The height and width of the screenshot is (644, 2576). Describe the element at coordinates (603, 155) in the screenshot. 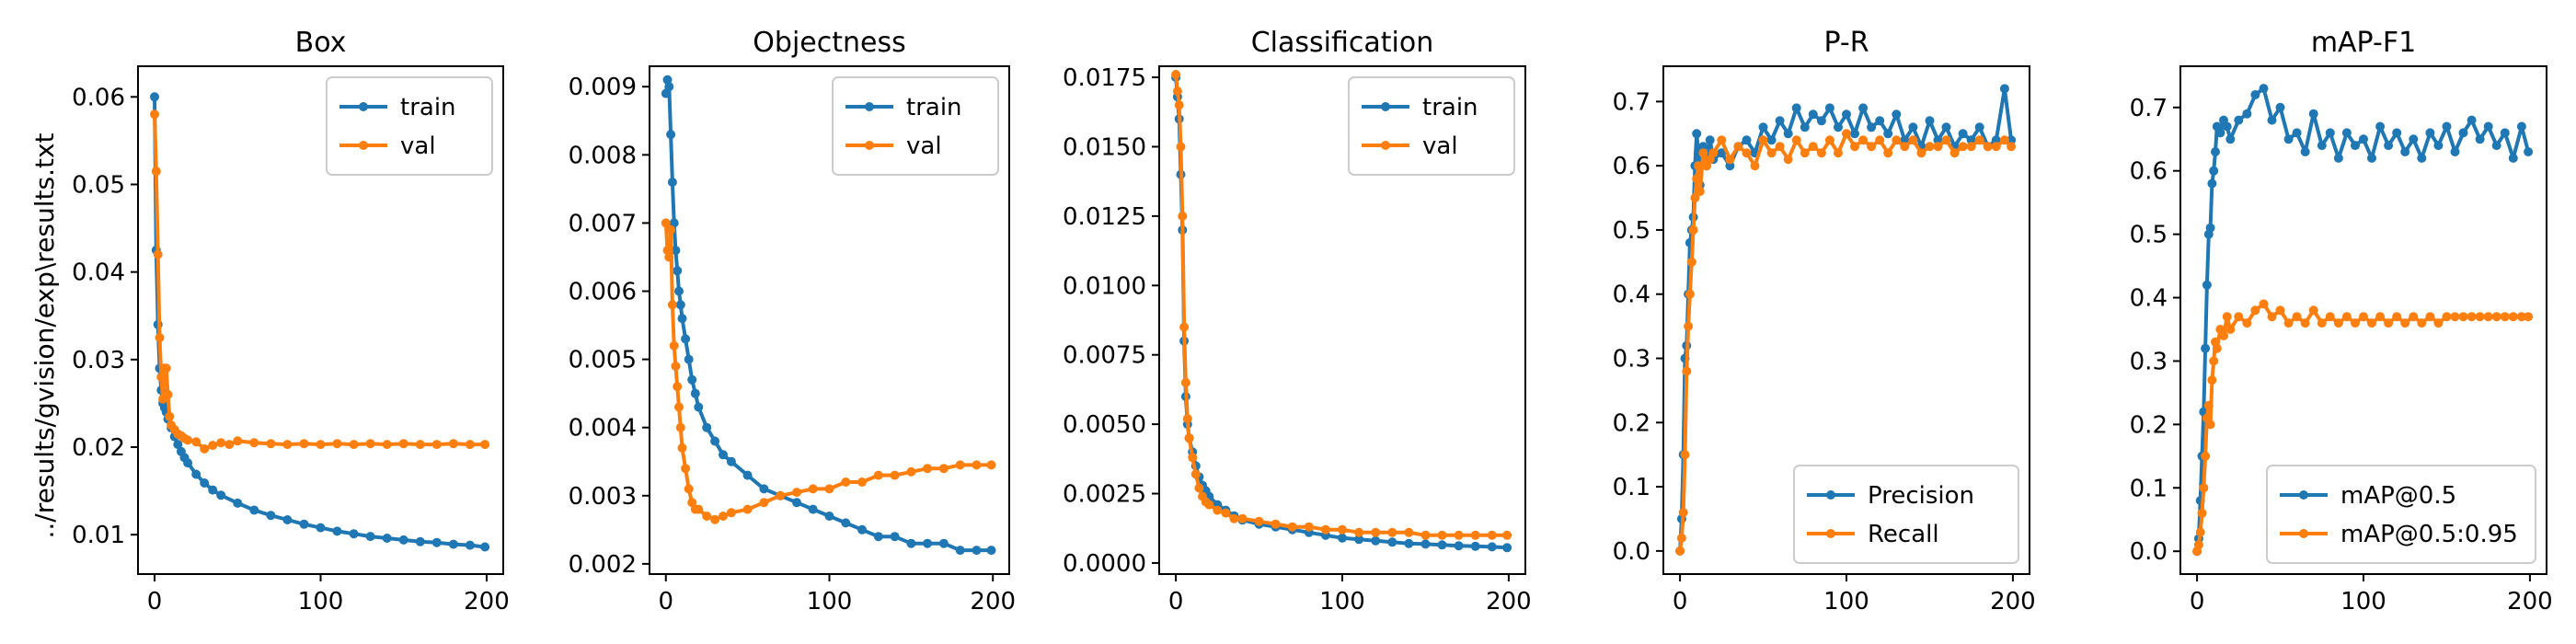

I see `y-tick-label: 0.008` at that location.